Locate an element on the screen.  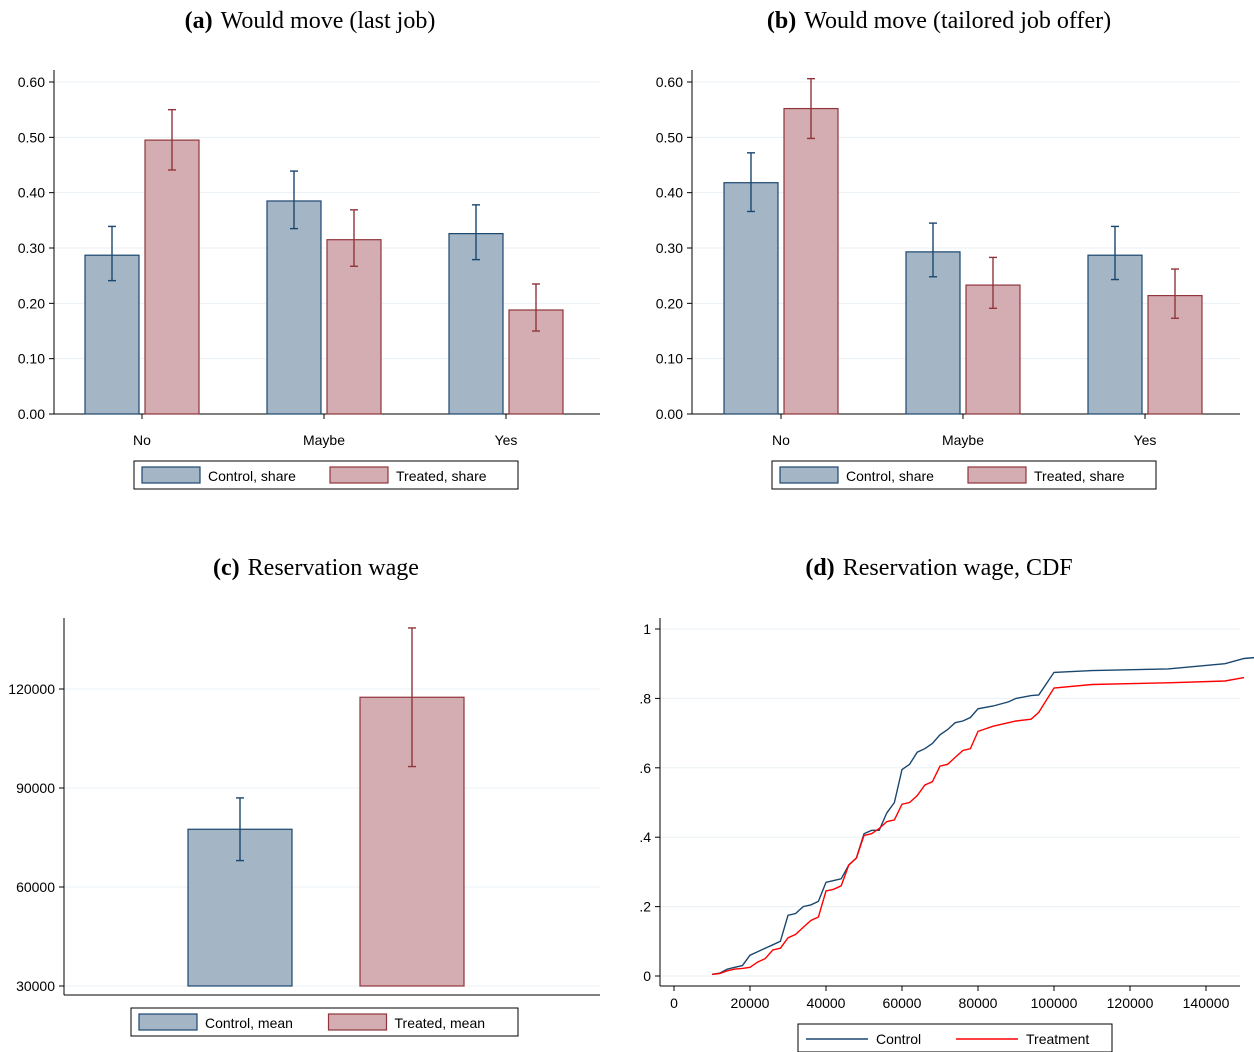
y-tick-label: 1 is located at coordinates (647, 629).